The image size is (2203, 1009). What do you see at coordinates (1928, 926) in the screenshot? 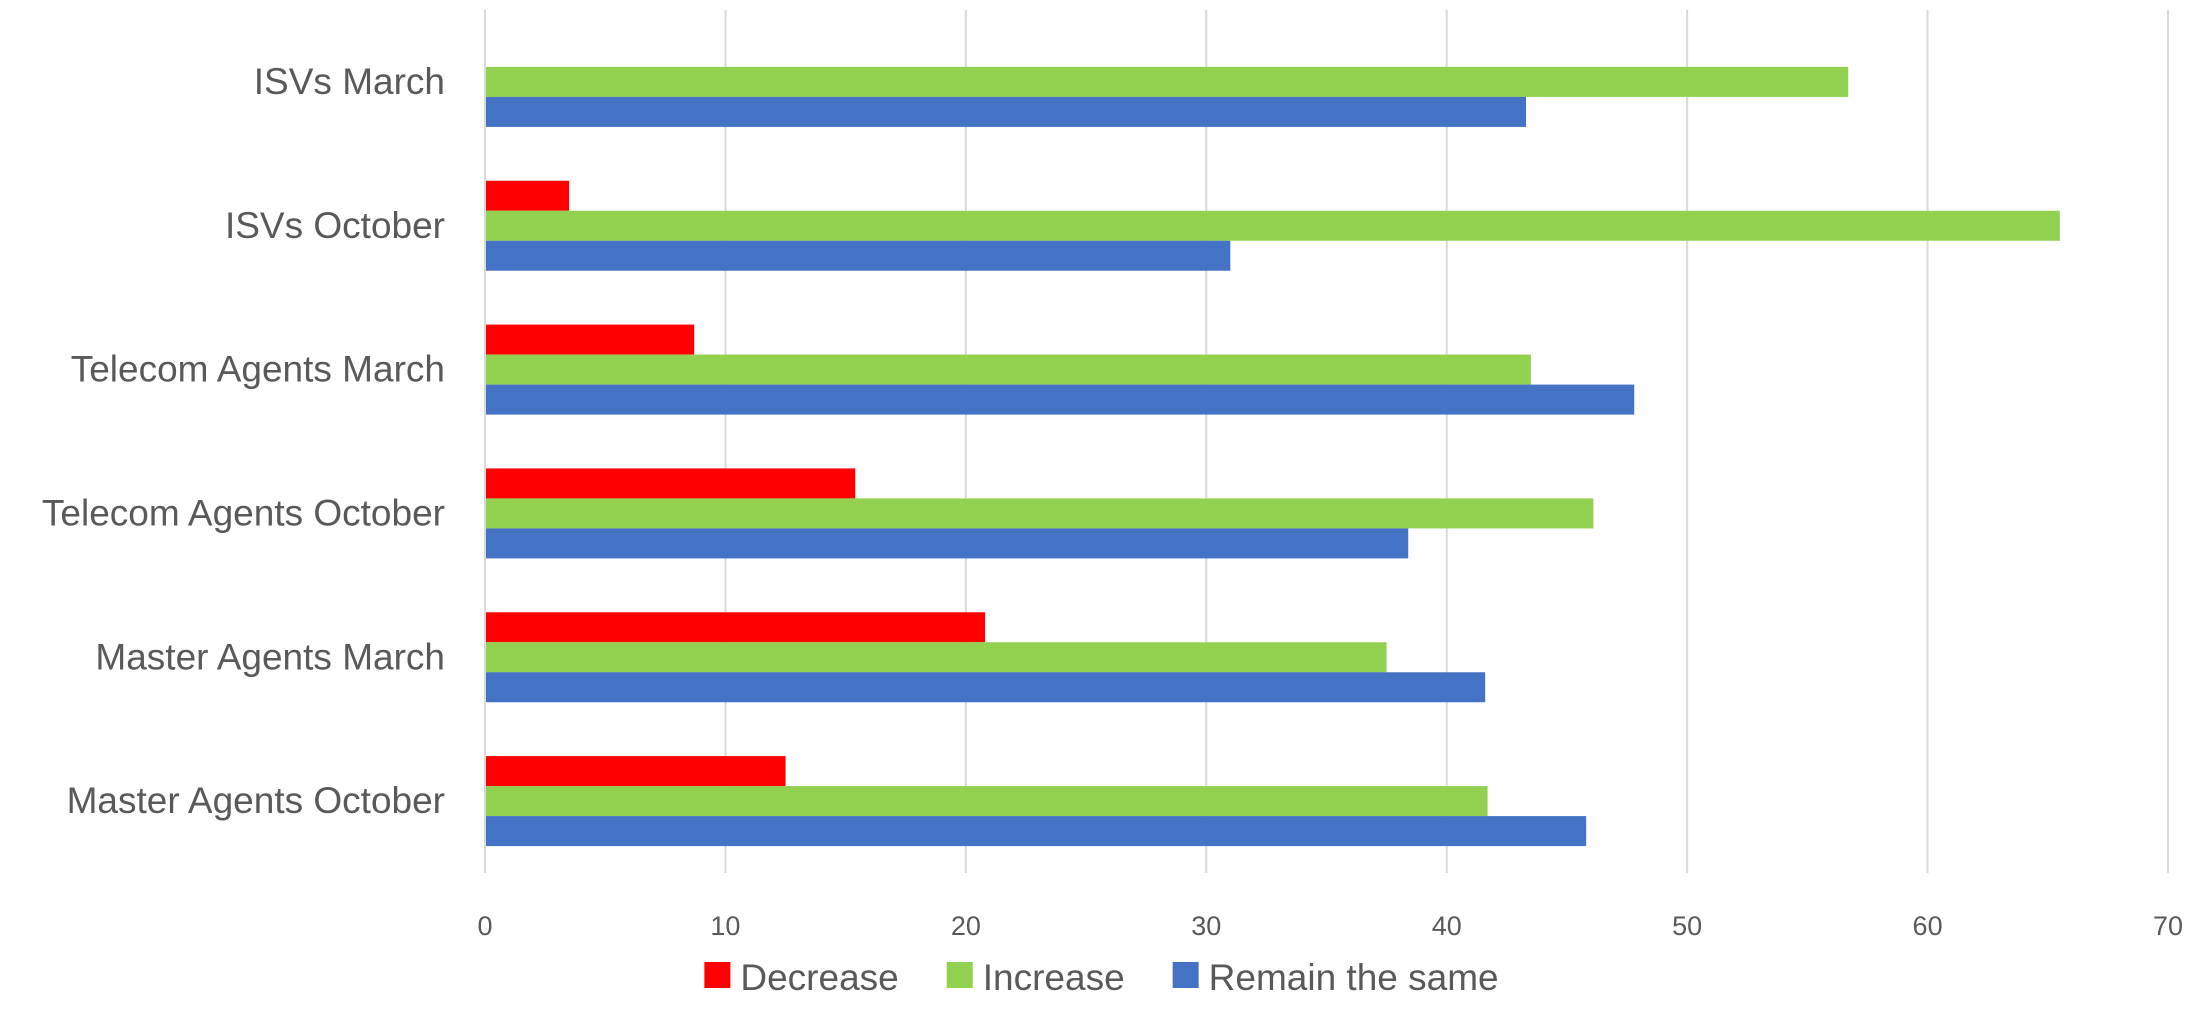
I see `x-tick-label: 60` at bounding box center [1928, 926].